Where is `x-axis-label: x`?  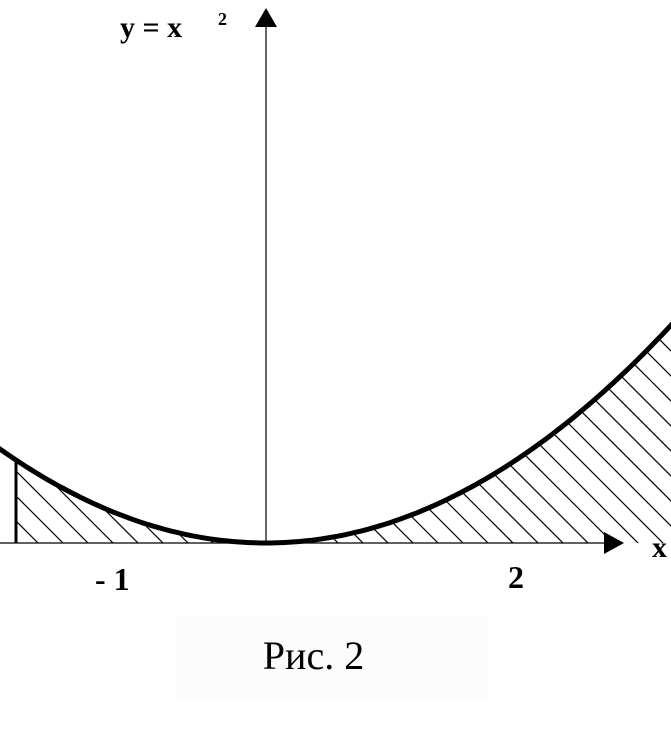 x-axis-label: x is located at coordinates (659, 547).